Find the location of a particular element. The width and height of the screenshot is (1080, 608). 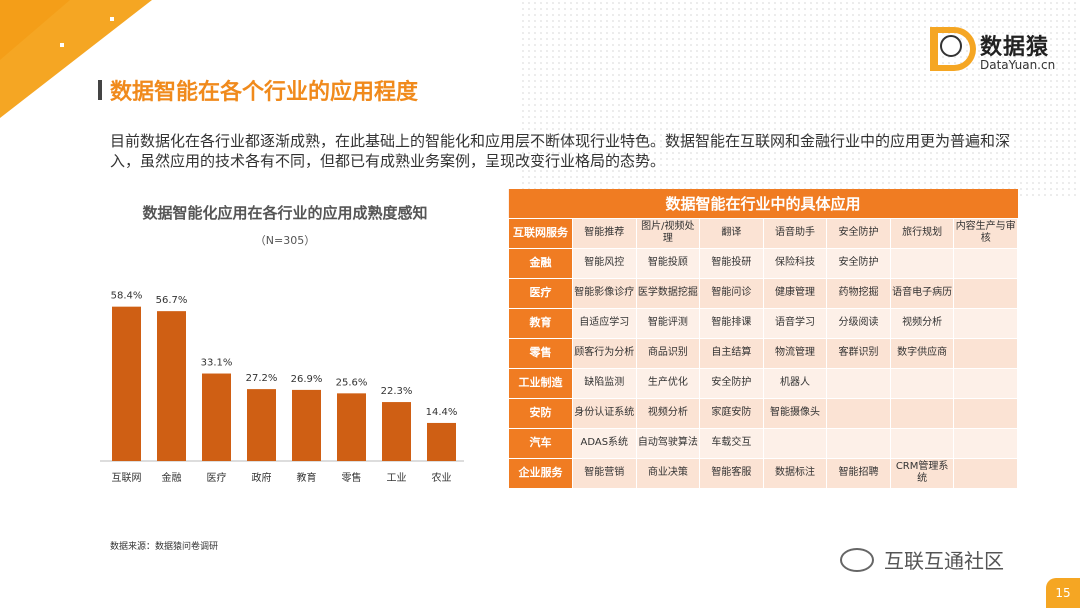

table-cell: 智能投顾 is located at coordinates (668, 263).